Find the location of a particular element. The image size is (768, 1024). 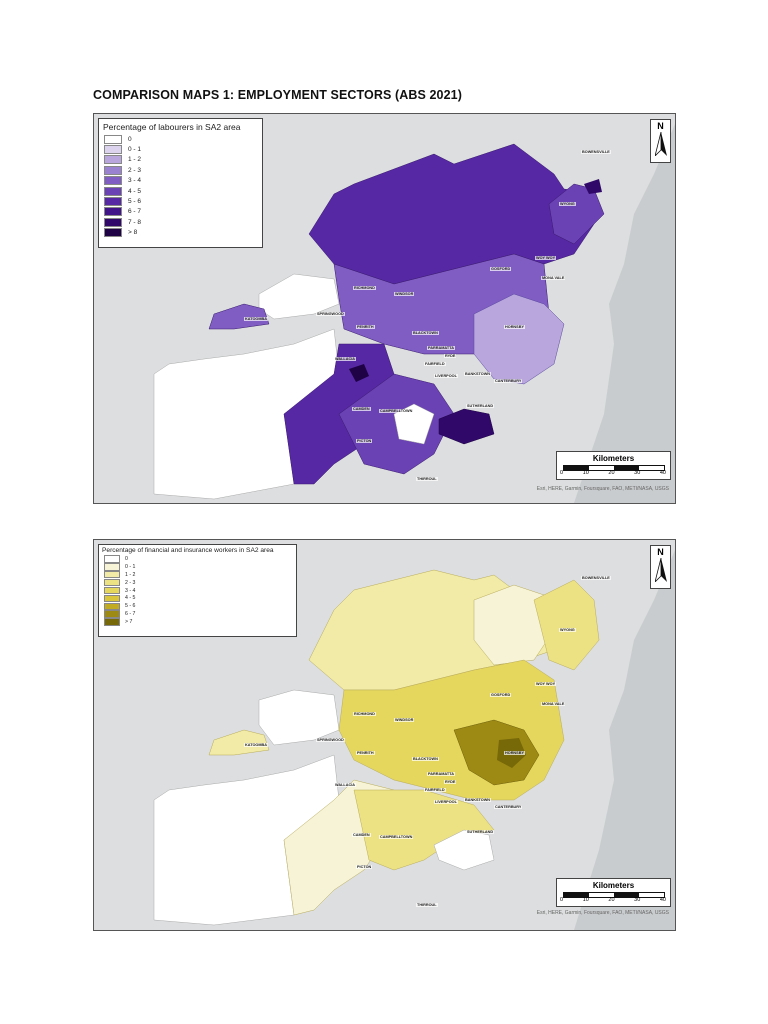

legend-label: 7 - 8 is located at coordinates (135, 222).